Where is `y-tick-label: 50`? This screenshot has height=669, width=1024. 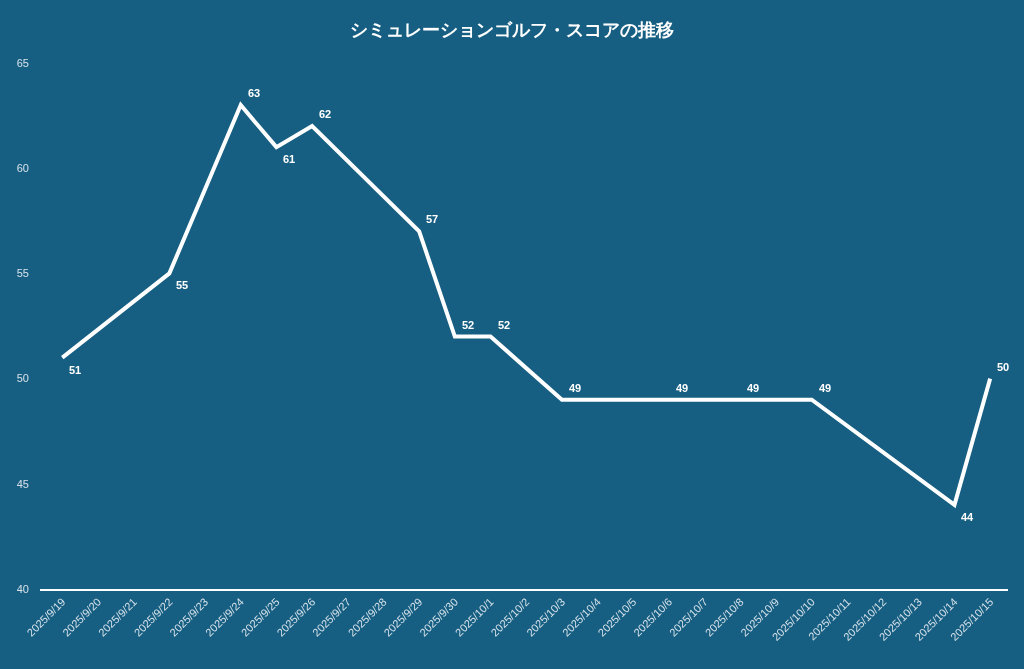
y-tick-label: 50 is located at coordinates (22, 378).